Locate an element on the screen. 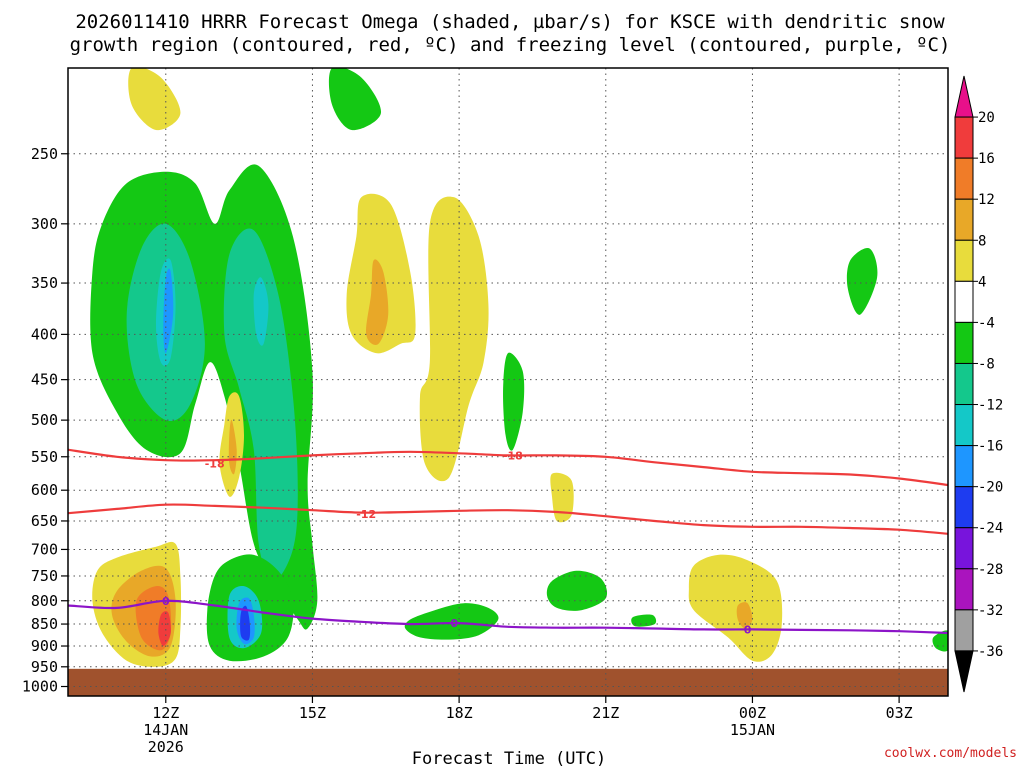 The height and width of the screenshot is (768, 1024). x-tick-label: 15JAN is located at coordinates (752, 730).